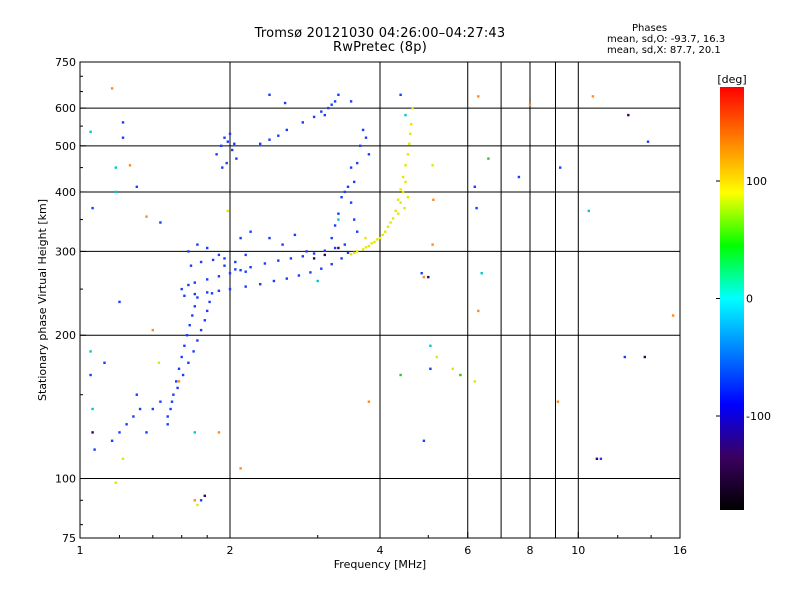 This screenshot has height=600, width=800. I want to click on phase-stats-header: Phases, so click(650, 28).